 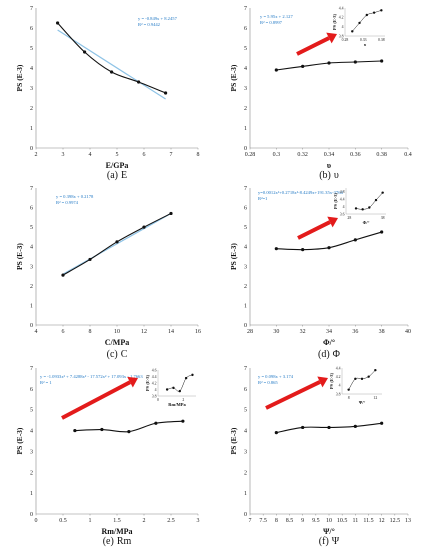 What do you see at coordinates (112, 354) in the screenshot?
I see `panel-caption-letter: (c)` at bounding box center [112, 354].